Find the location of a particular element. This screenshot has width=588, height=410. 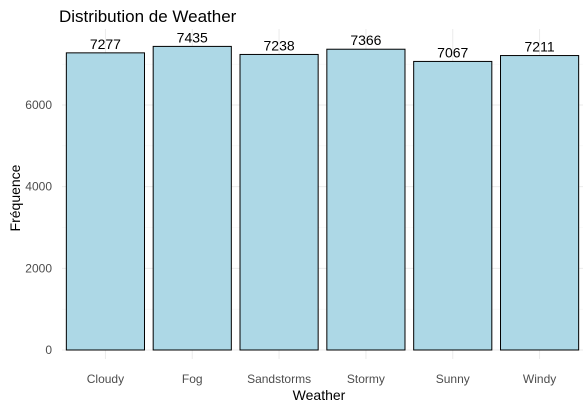

bar-cloudy is located at coordinates (105, 201).